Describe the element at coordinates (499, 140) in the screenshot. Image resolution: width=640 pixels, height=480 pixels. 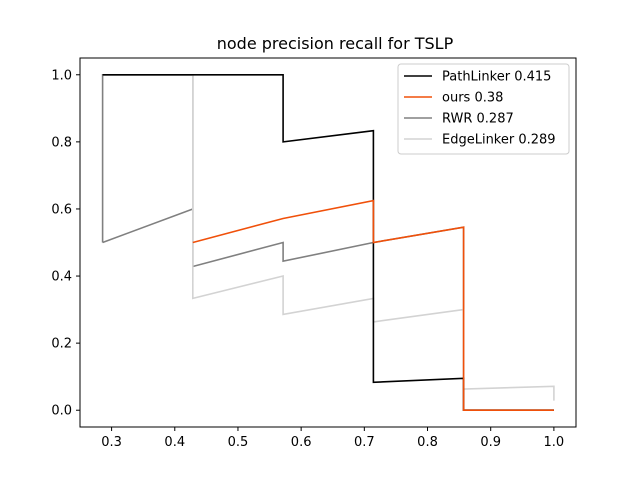
I see `legend-label: EdgeLinker 0.289` at that location.